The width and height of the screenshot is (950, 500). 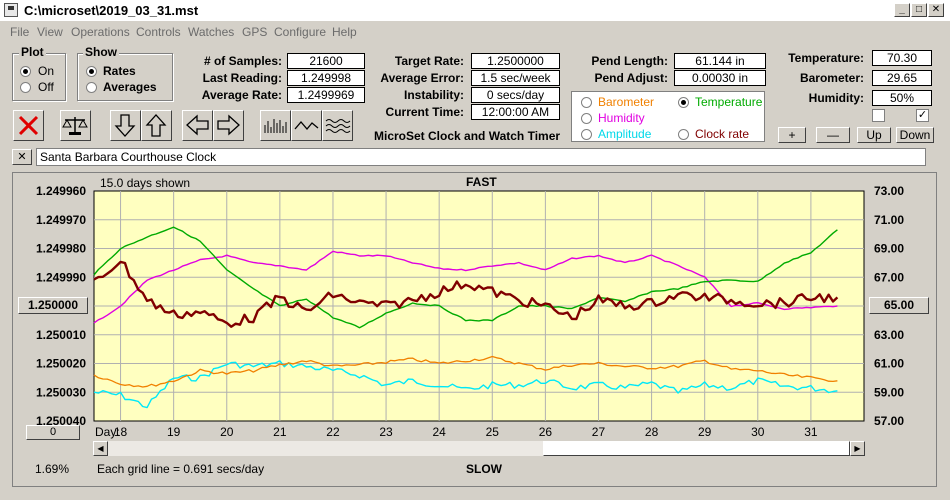 What do you see at coordinates (145, 183) in the screenshot?
I see `days-shown-label: 15.0 days shown` at bounding box center [145, 183].